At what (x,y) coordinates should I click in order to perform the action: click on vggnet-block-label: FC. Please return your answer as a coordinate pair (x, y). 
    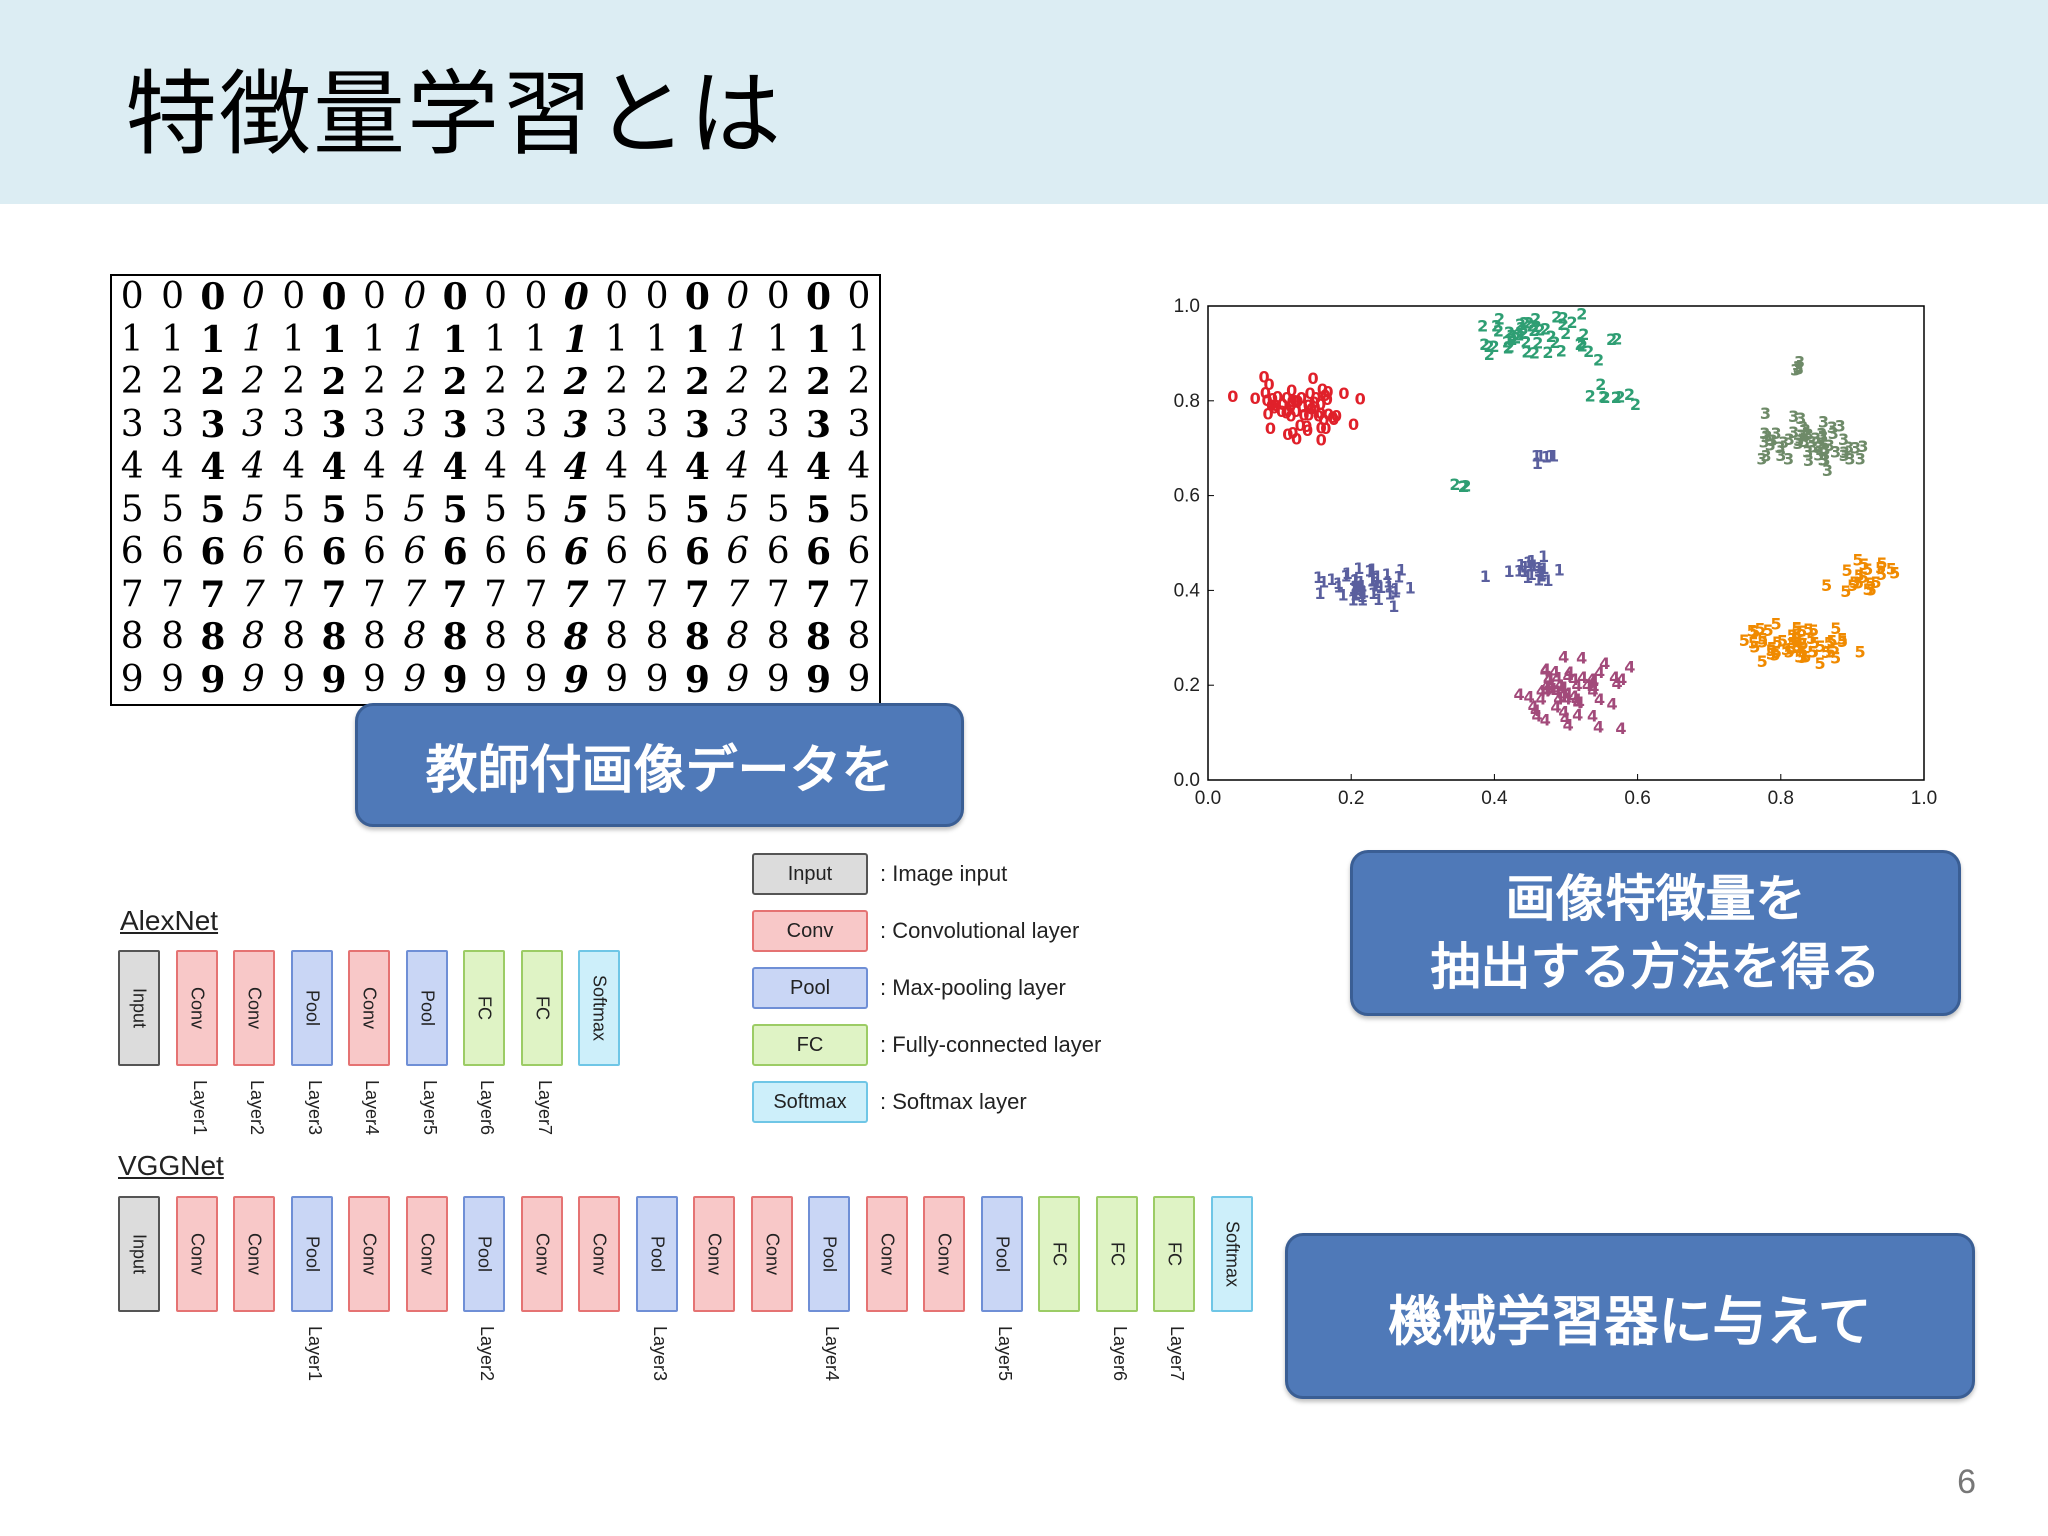
    Looking at the image, I should click on (1059, 1254).